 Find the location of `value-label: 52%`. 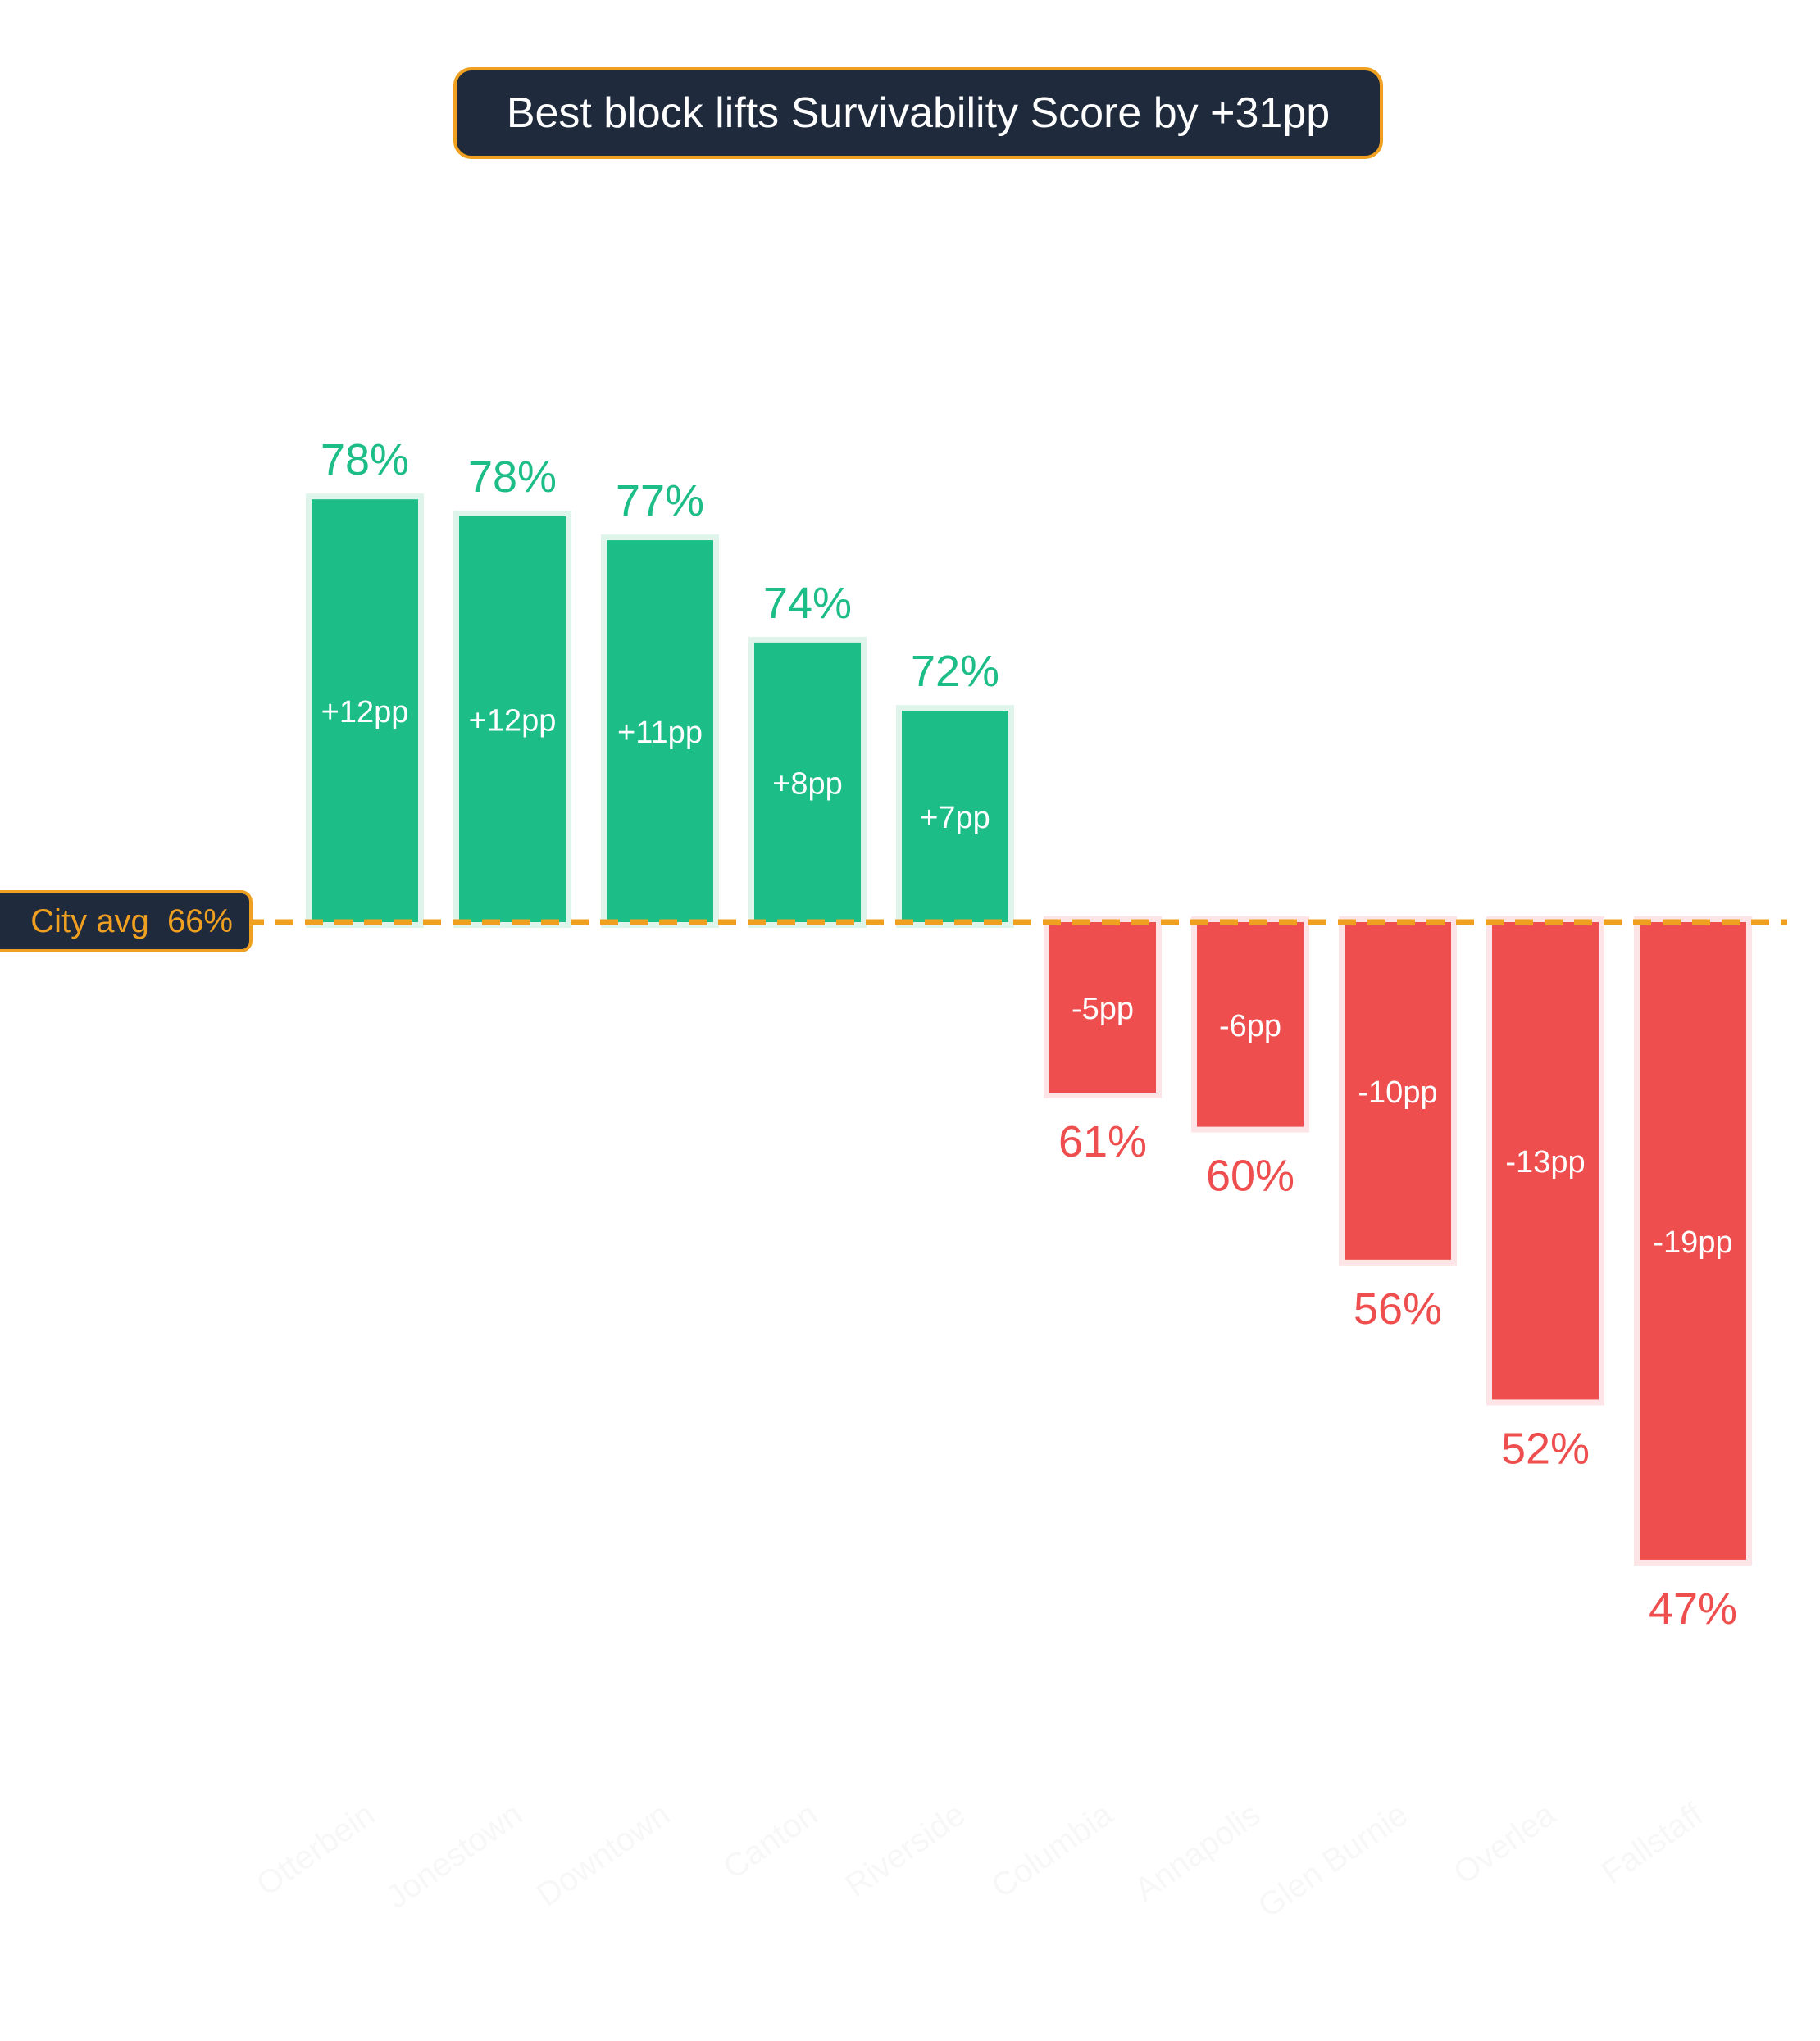

value-label: 52% is located at coordinates (1546, 1448).